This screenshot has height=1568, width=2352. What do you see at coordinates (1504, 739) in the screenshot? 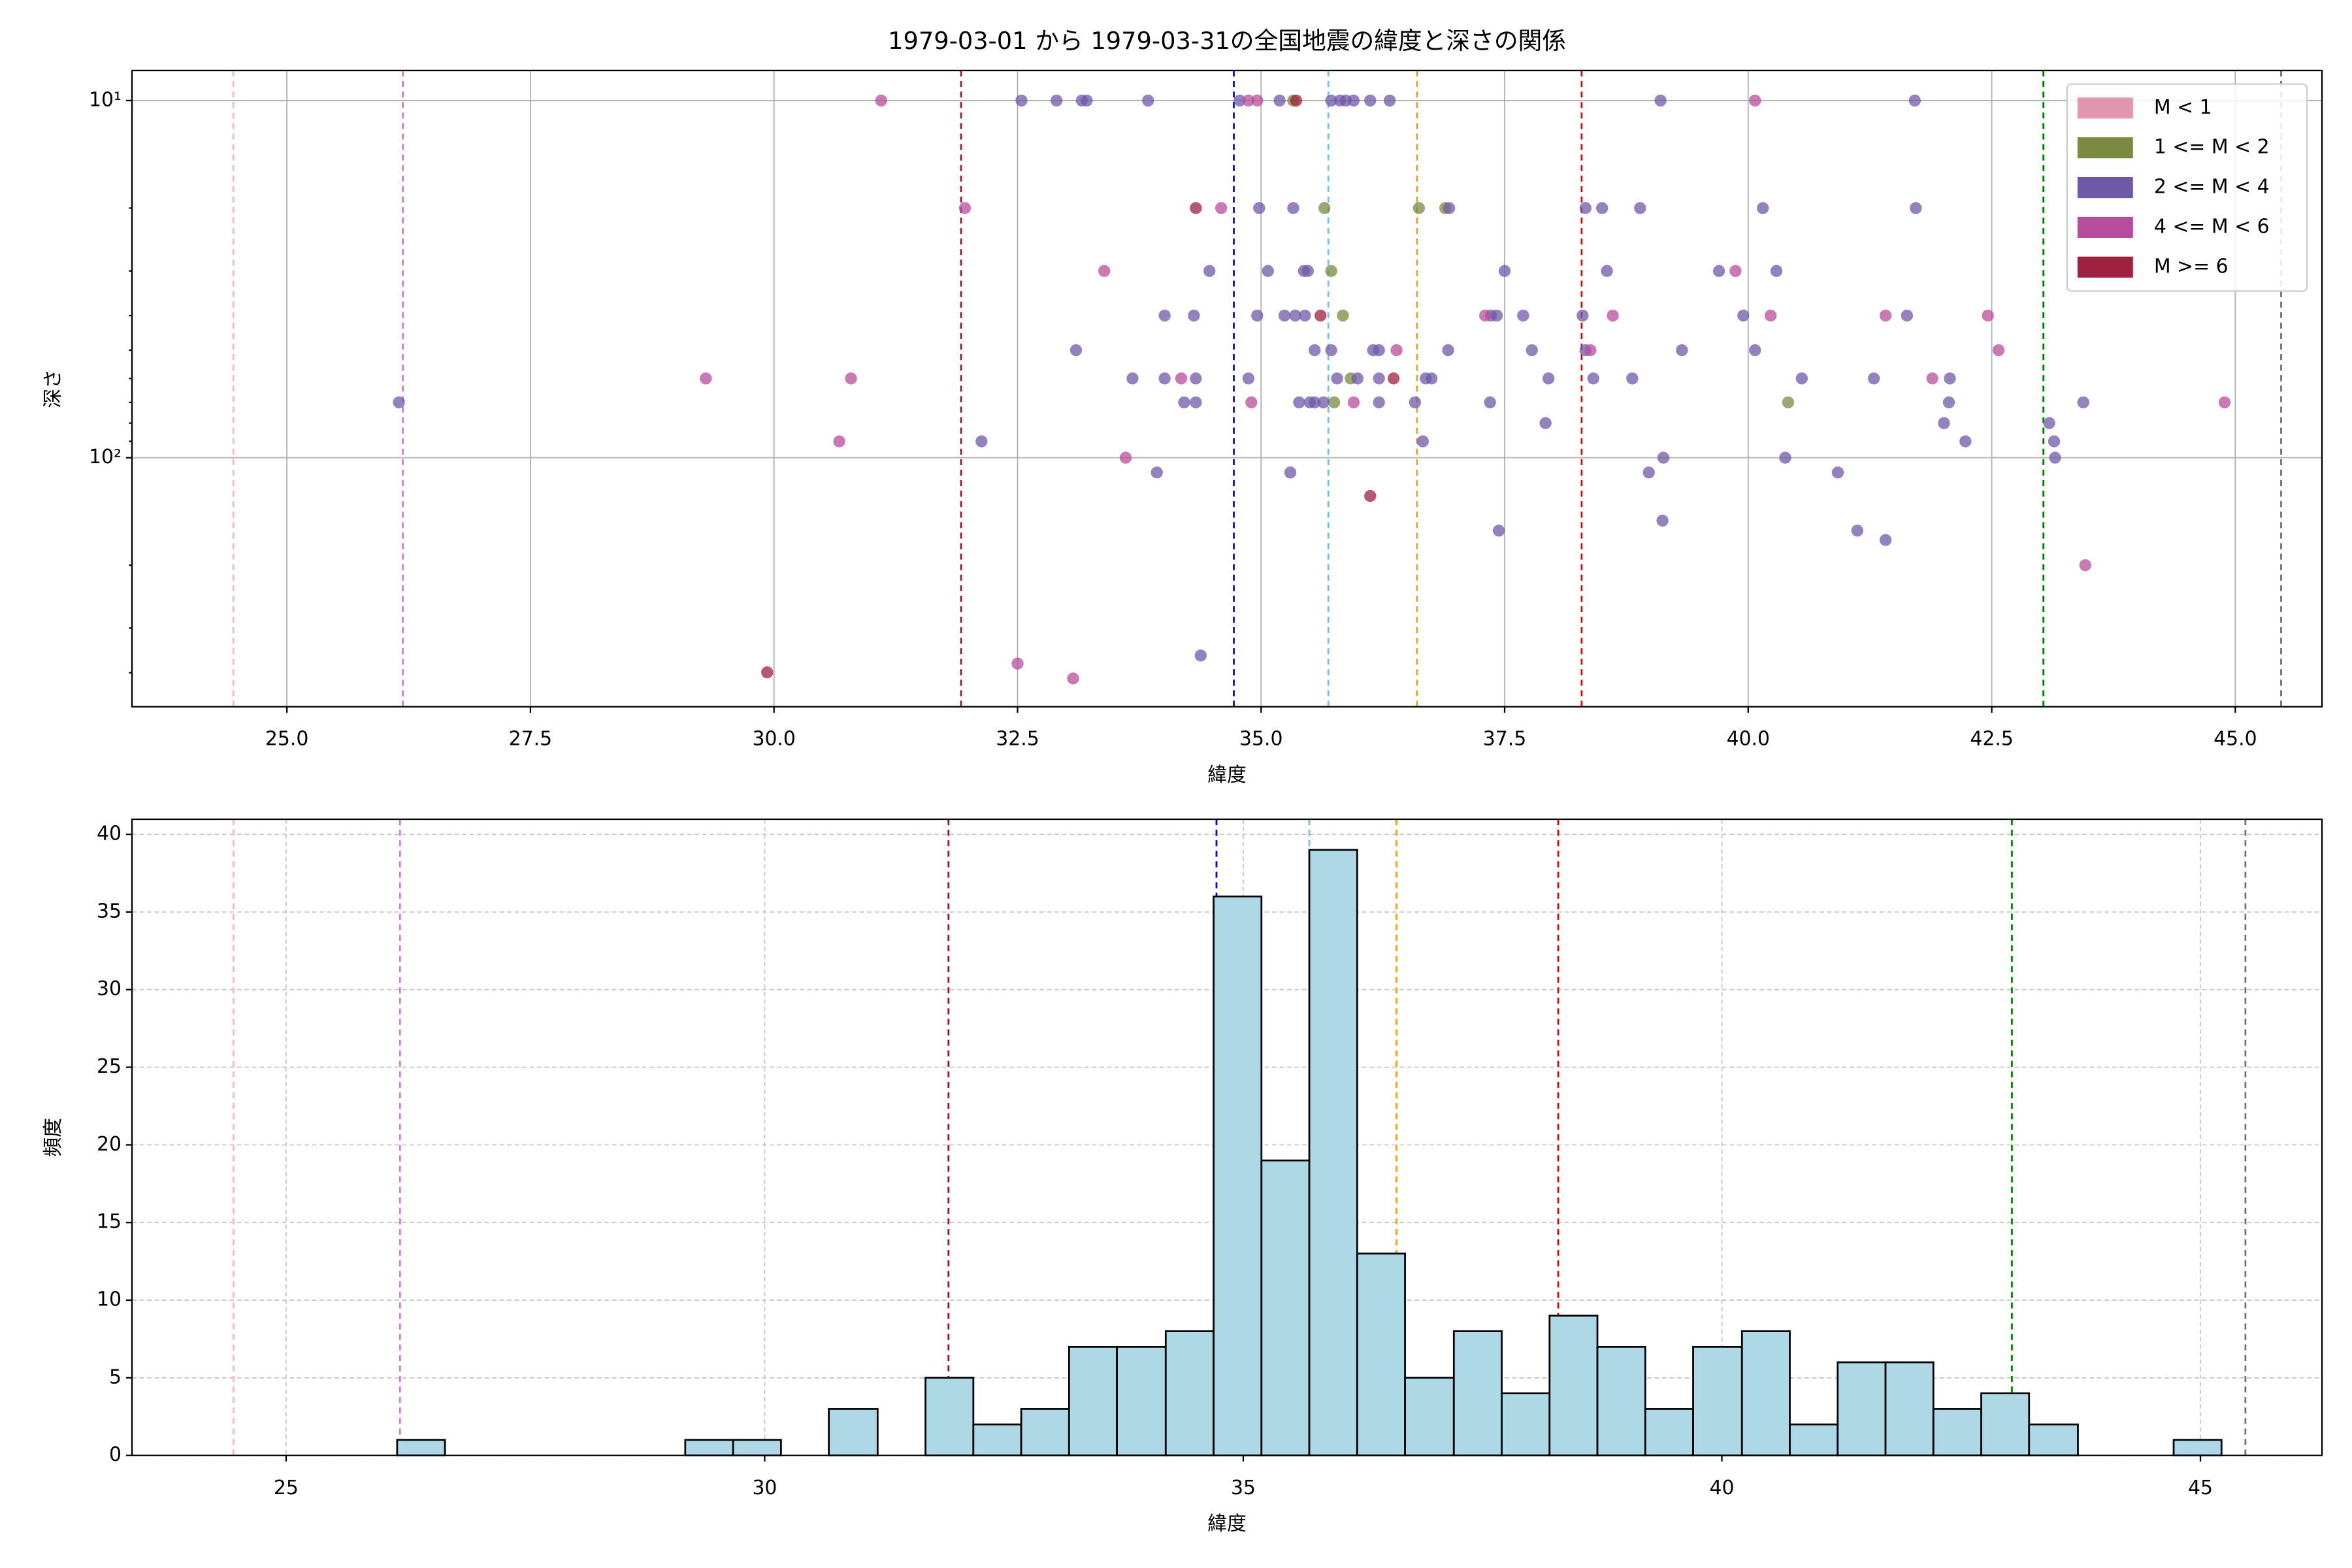
I see `x-tick-label: 37.5` at bounding box center [1504, 739].